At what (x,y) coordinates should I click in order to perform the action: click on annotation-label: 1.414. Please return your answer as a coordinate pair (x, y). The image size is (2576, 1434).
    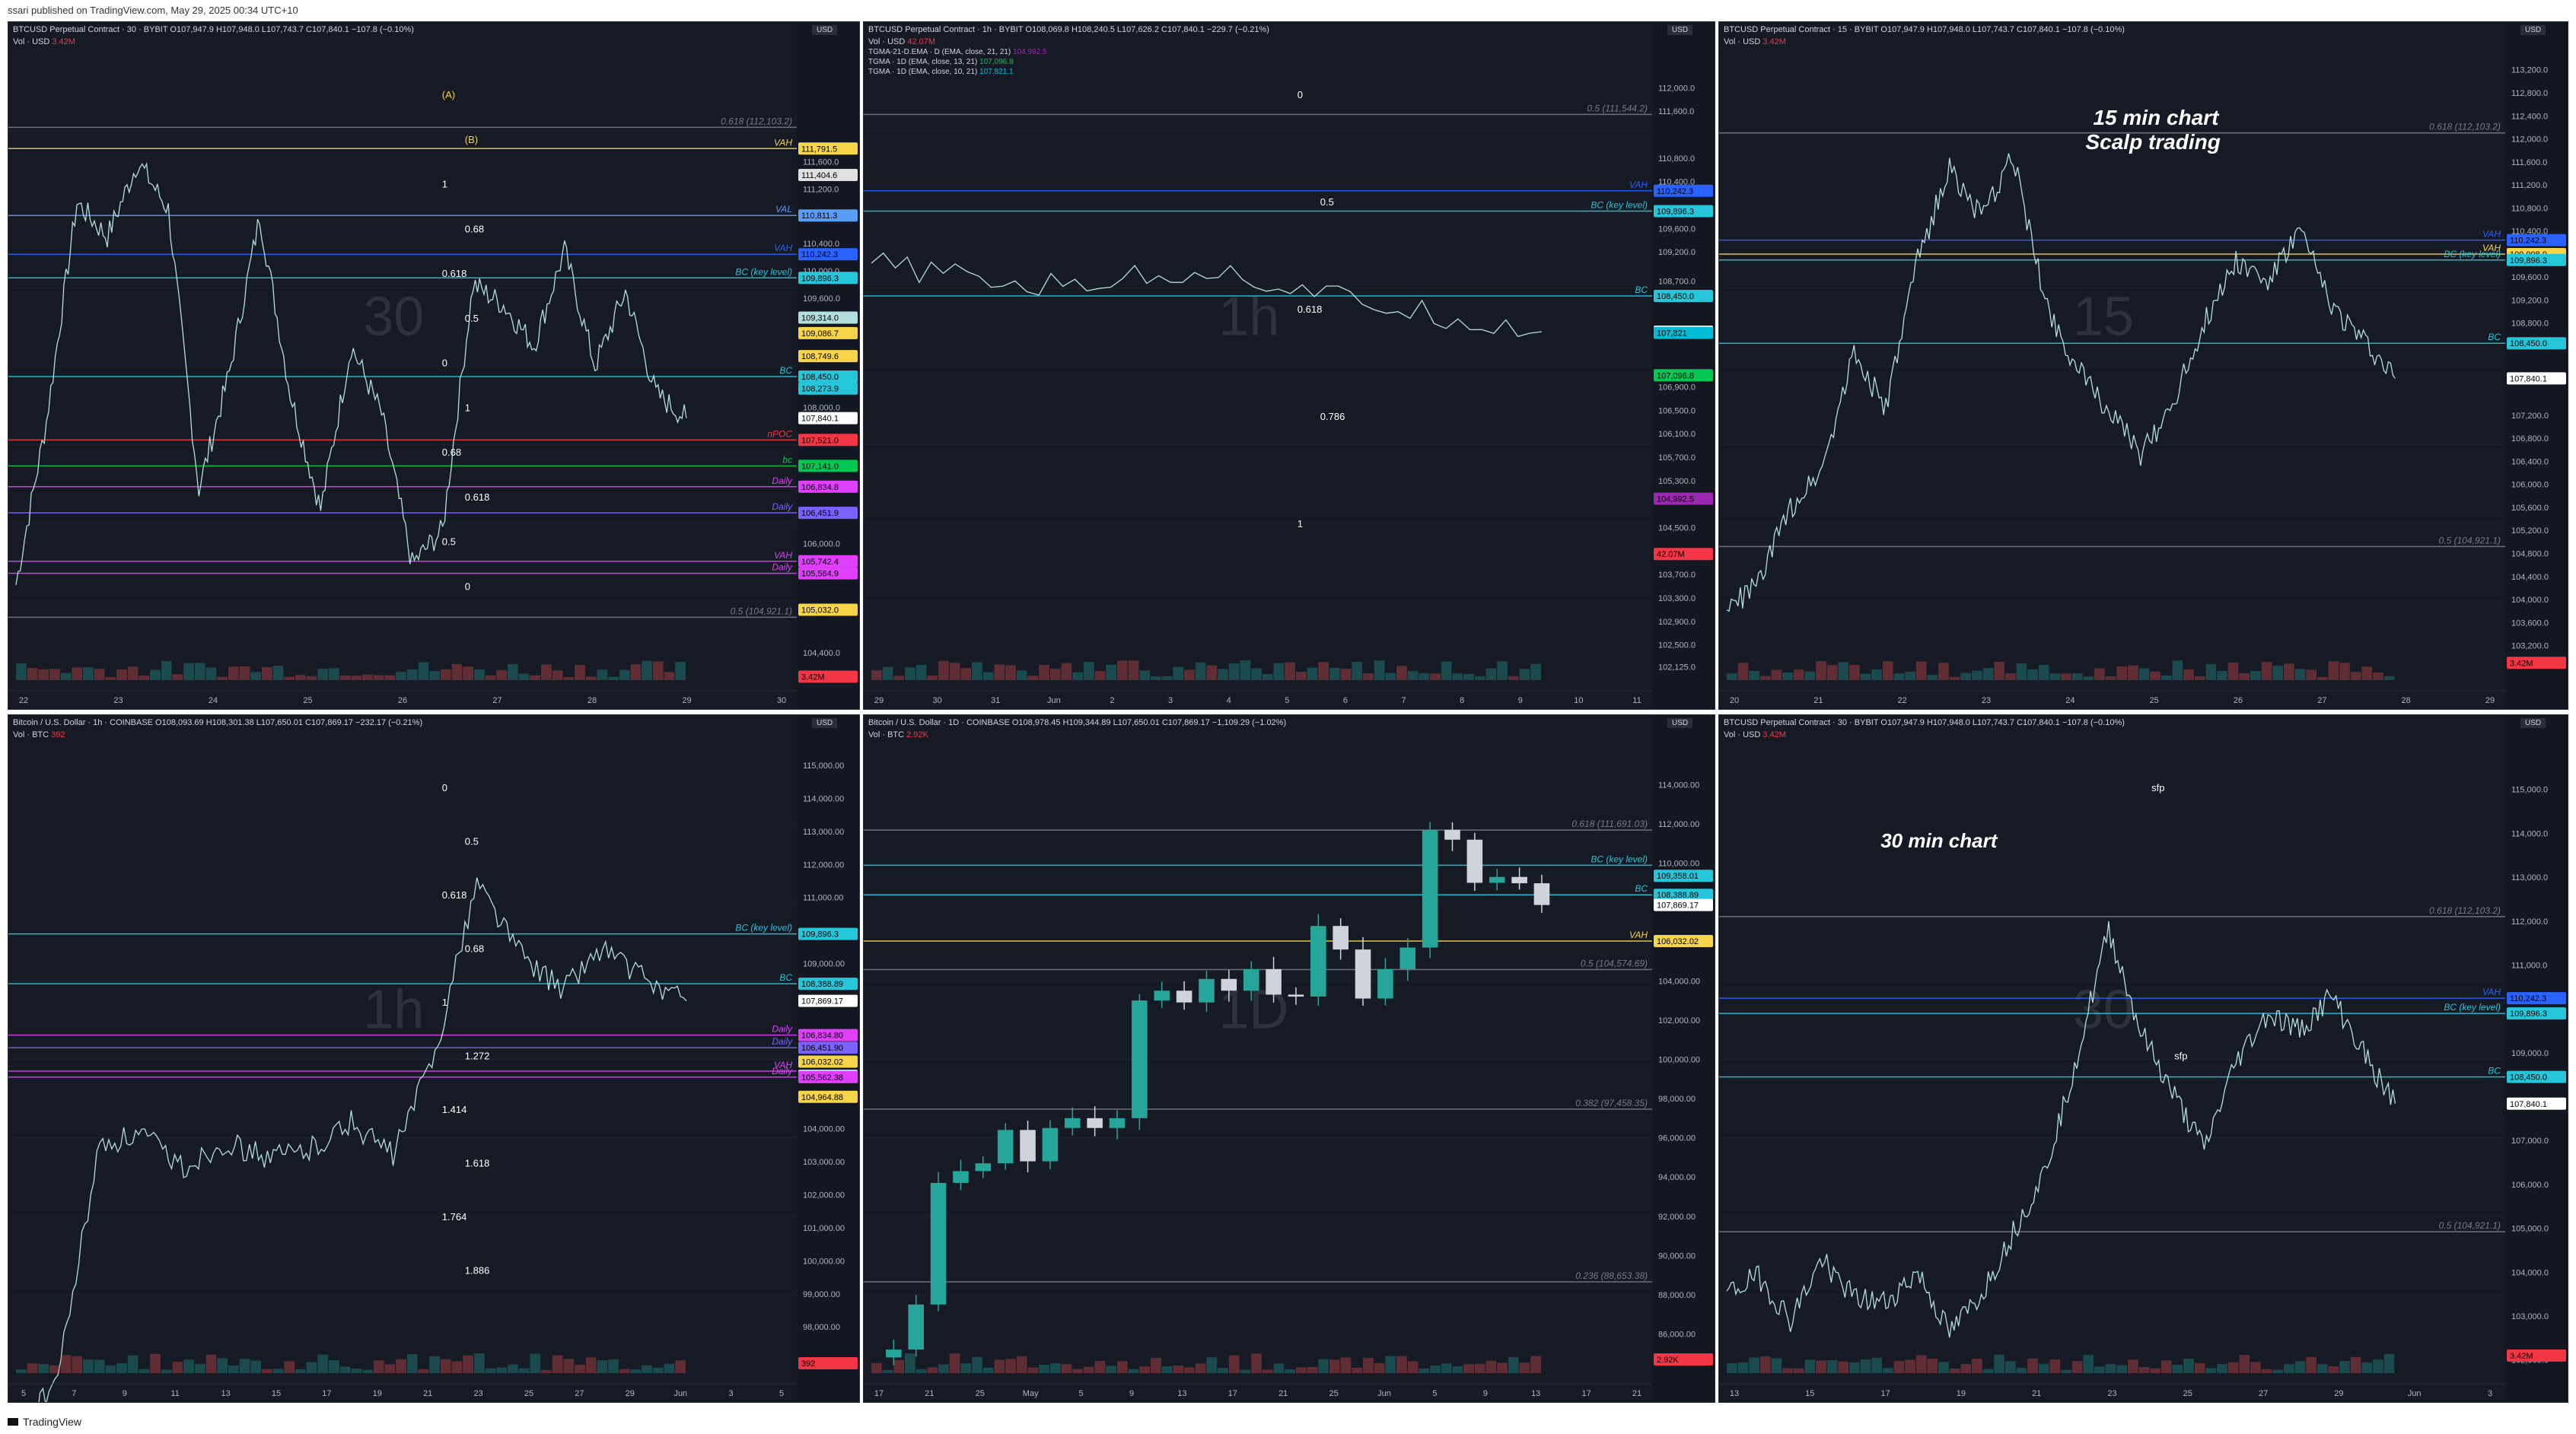
    Looking at the image, I should click on (455, 1109).